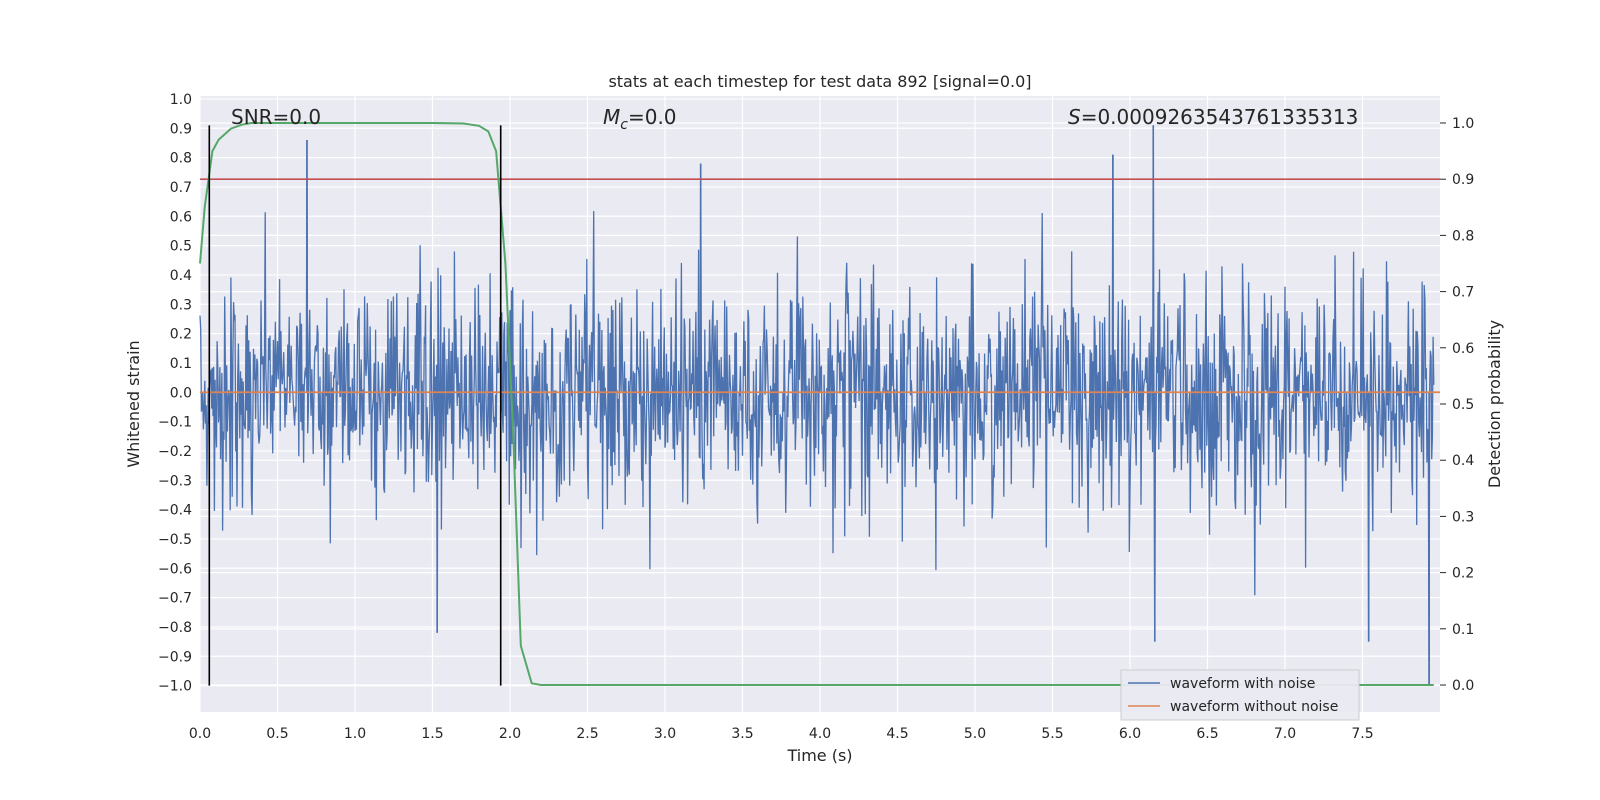  I want to click on x-tick-label: 4.0, so click(820, 734).